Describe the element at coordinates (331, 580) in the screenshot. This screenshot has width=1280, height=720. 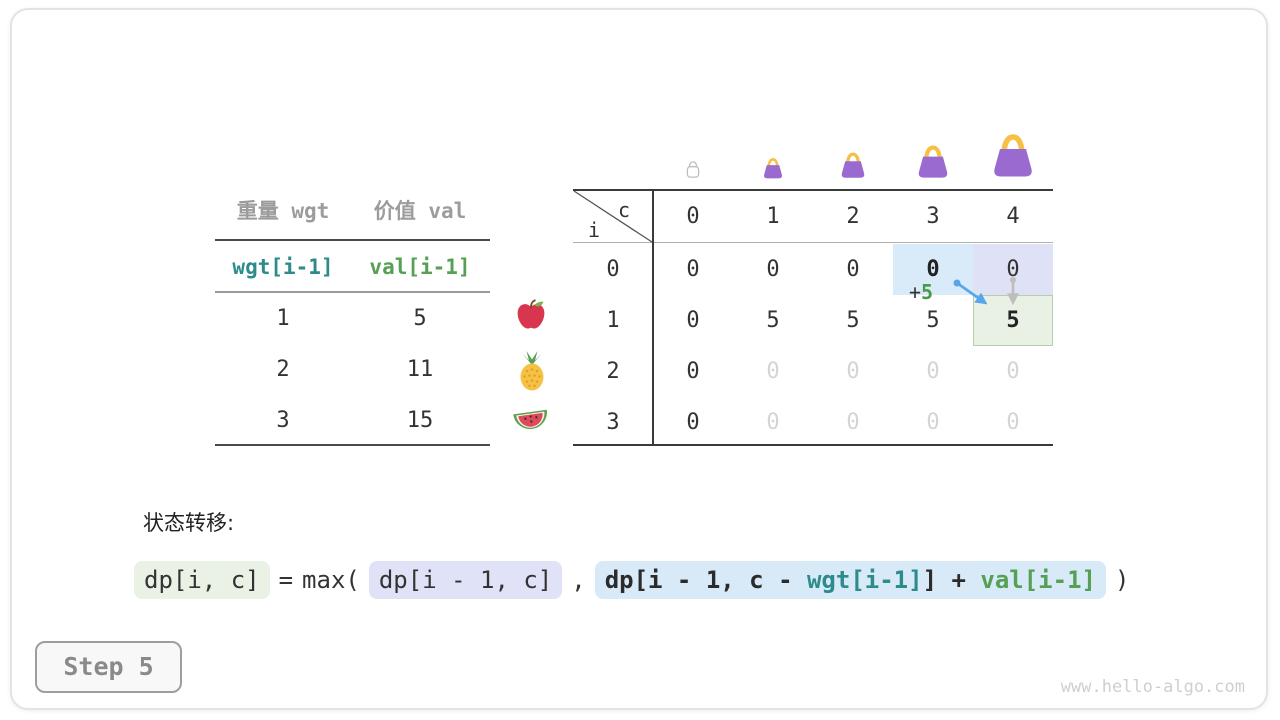
I see `formula-max-open: max(` at that location.